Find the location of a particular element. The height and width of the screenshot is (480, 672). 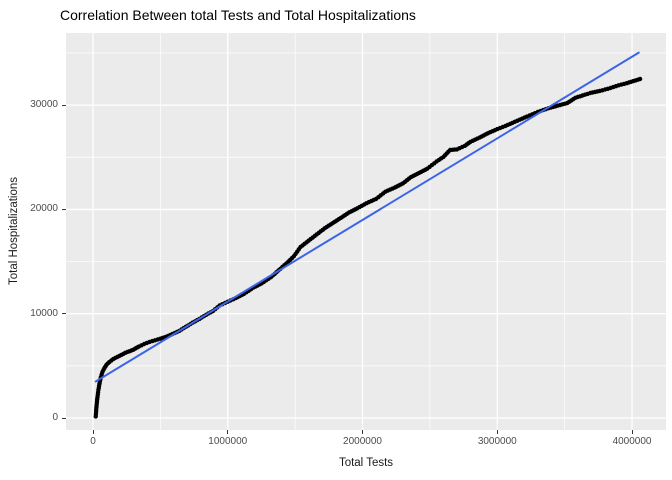

x-tick-label: 4000000 is located at coordinates (632, 441).